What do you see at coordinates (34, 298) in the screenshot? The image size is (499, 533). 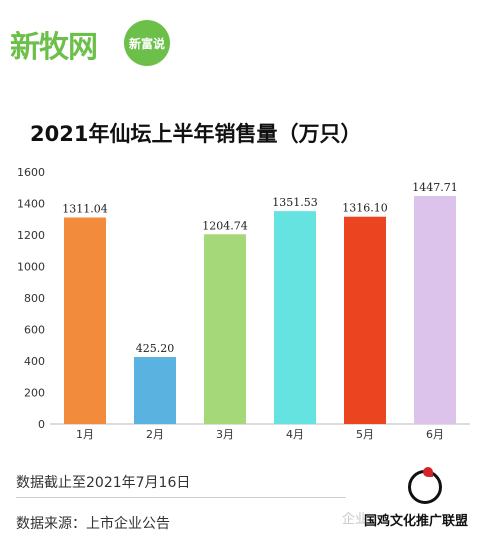 I see `y-tick-label: 800` at bounding box center [34, 298].